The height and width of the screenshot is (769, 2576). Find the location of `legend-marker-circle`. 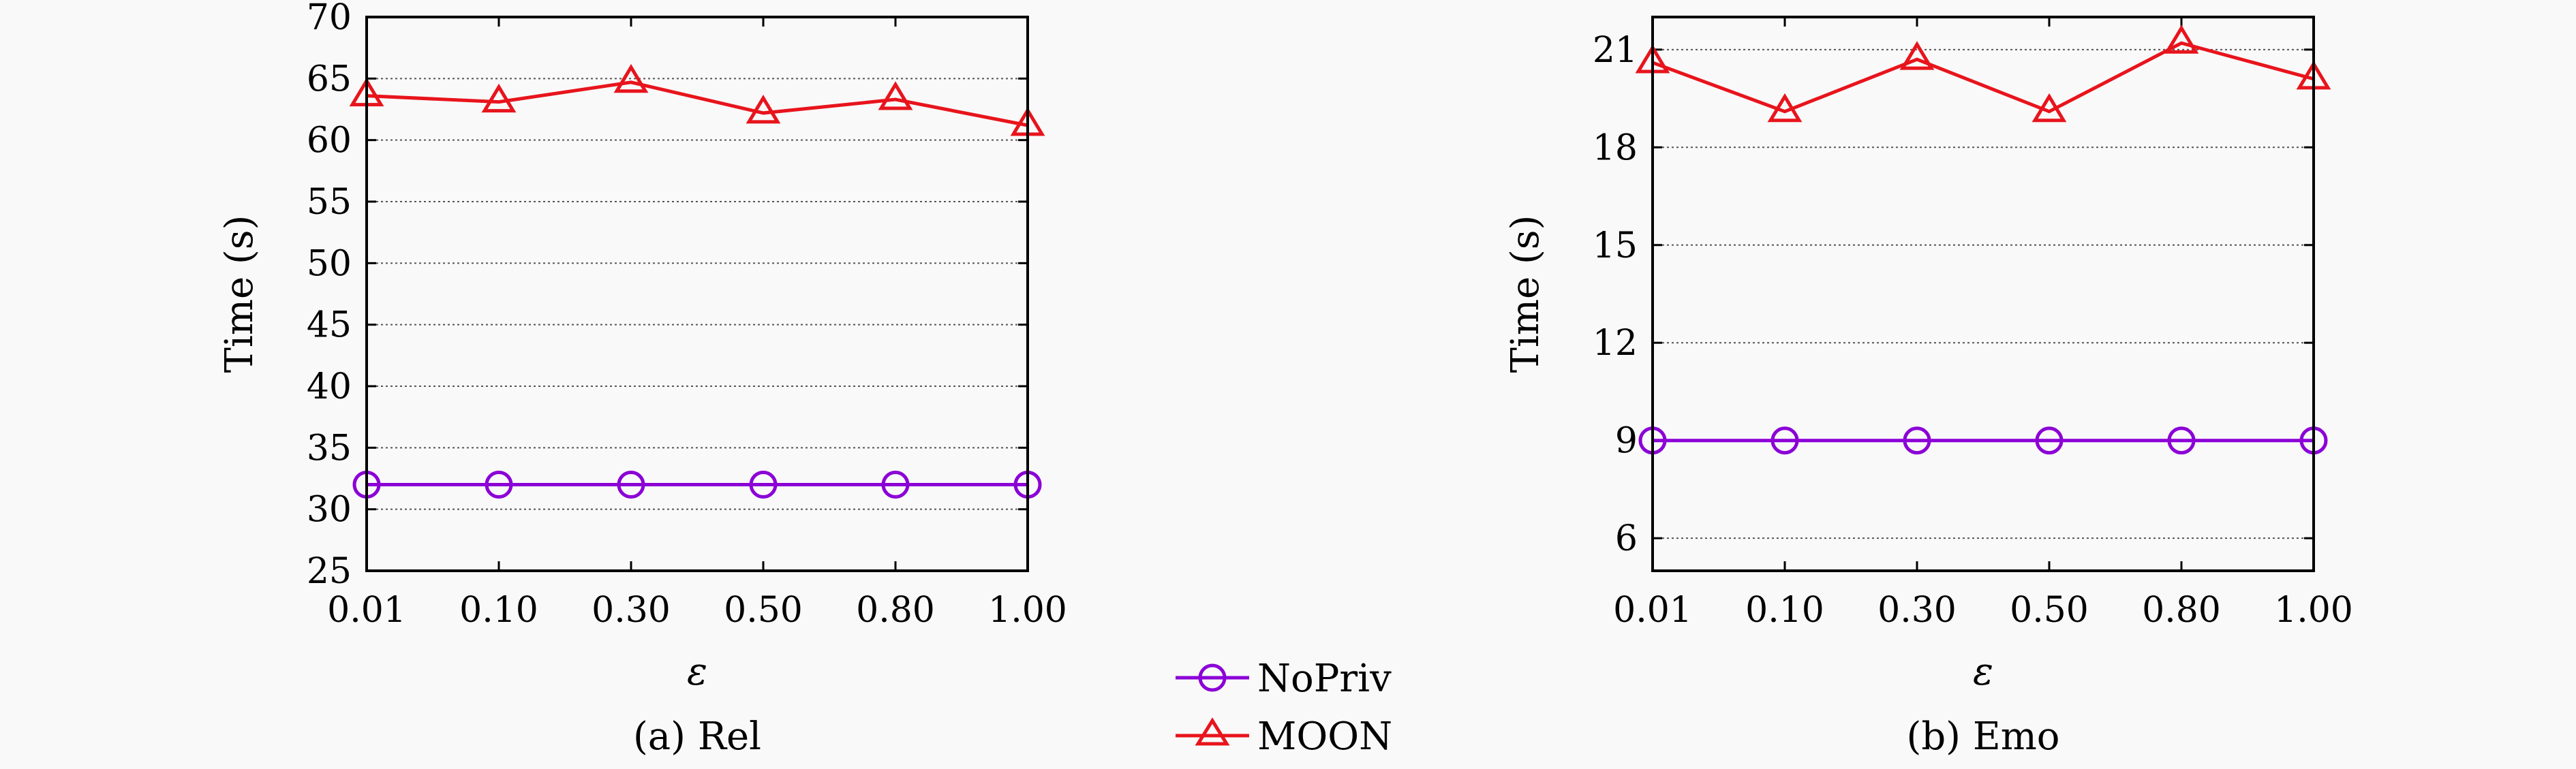

legend-marker-circle is located at coordinates (1212, 677).